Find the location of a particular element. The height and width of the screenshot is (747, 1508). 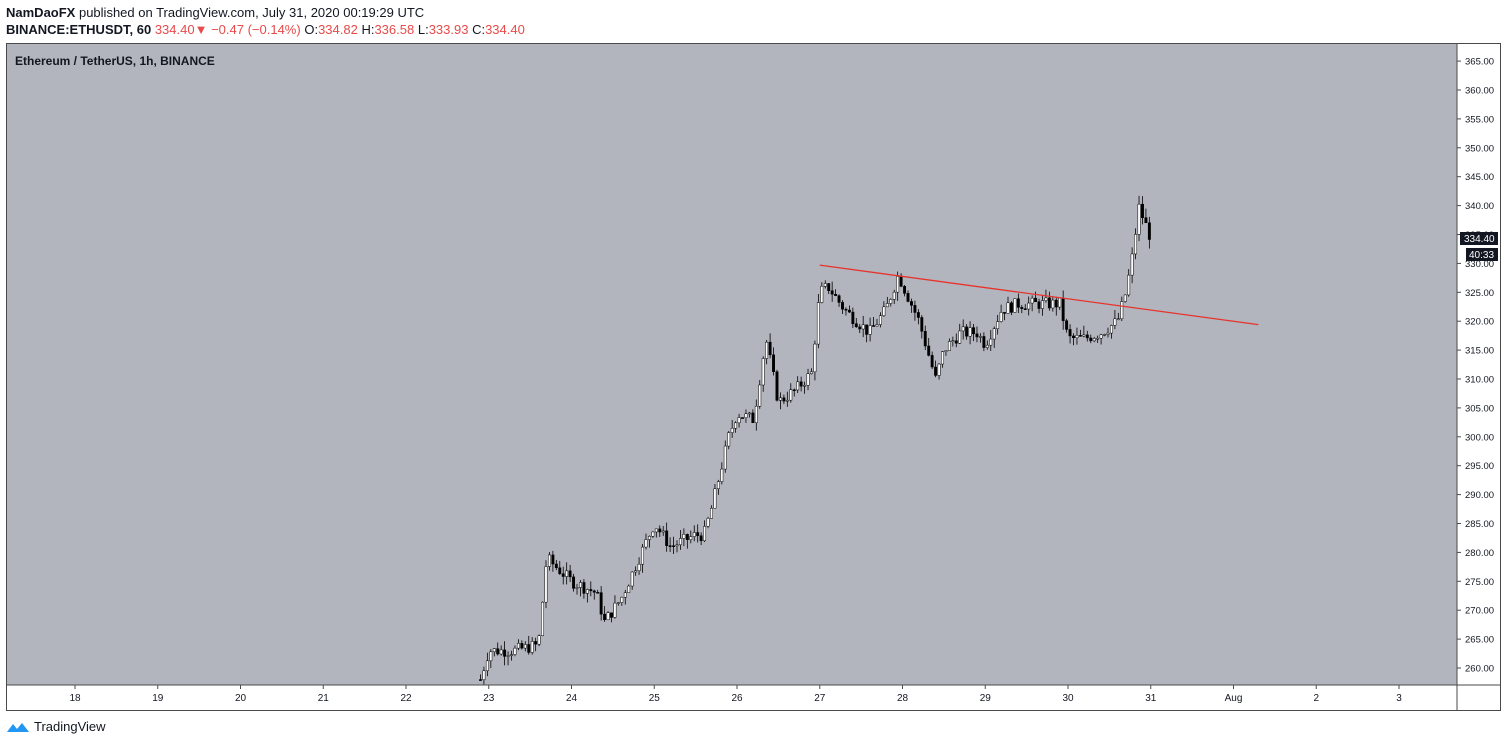

author-name: NamDaoFX is located at coordinates (41, 12).